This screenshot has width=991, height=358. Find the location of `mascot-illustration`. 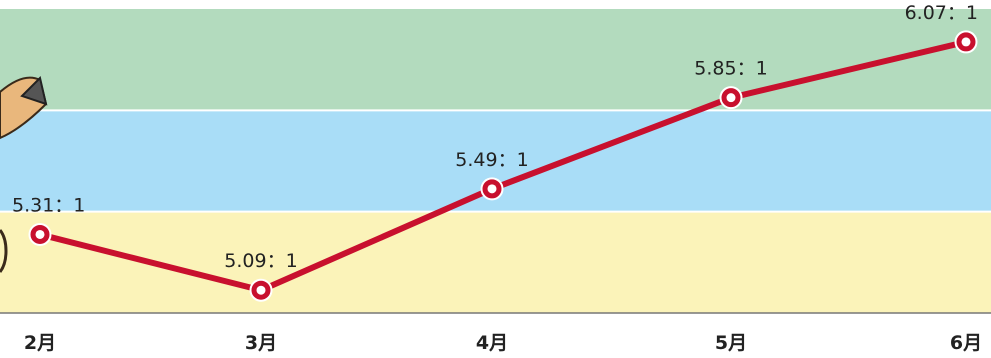

mascot-illustration is located at coordinates (24, 174).